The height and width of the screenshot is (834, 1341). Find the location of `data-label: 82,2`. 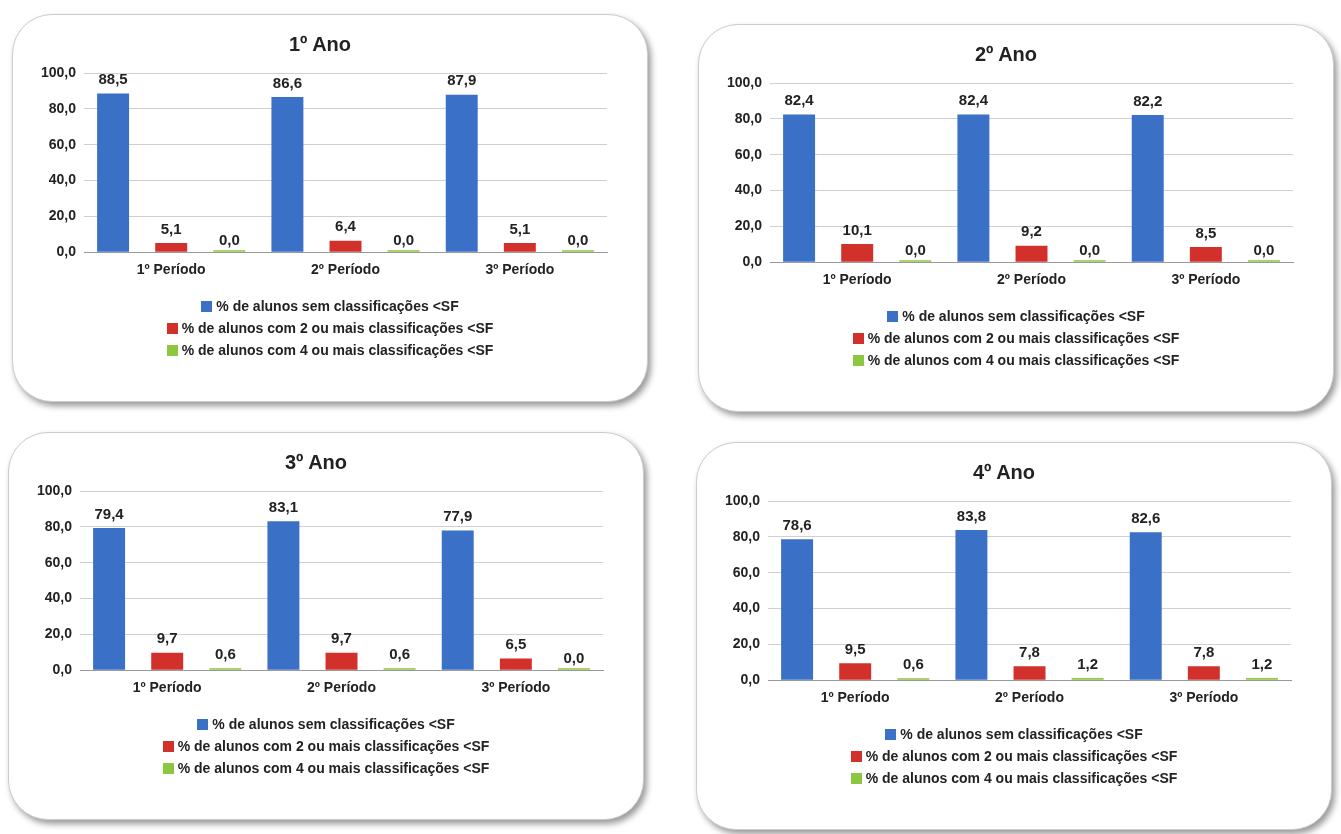

data-label: 82,2 is located at coordinates (1148, 100).